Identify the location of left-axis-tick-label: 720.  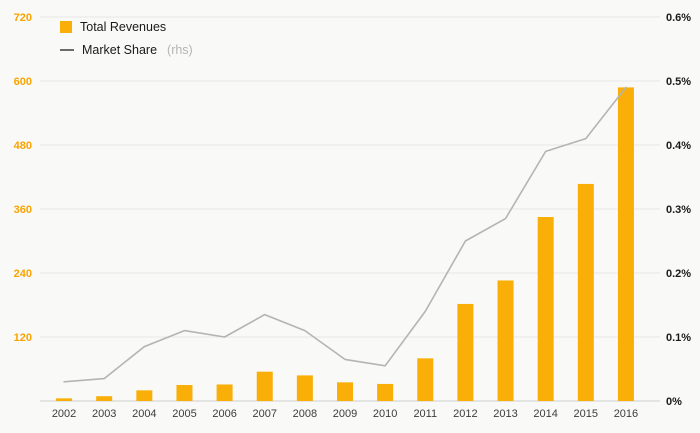
(23, 18).